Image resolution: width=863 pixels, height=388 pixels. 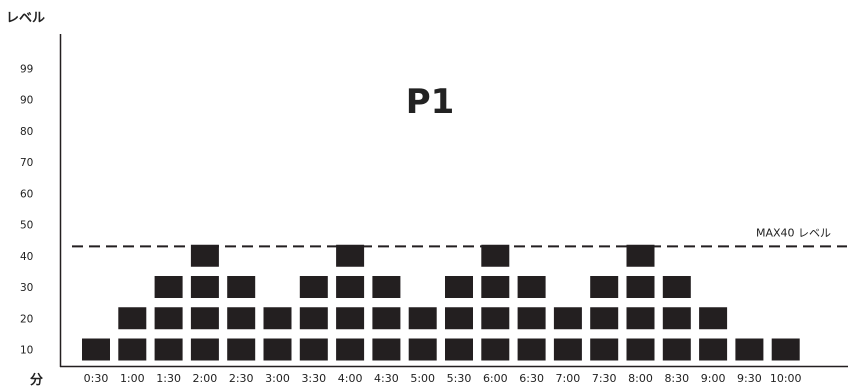 What do you see at coordinates (531, 378) in the screenshot?
I see `x-tick-label: 6:30` at bounding box center [531, 378].